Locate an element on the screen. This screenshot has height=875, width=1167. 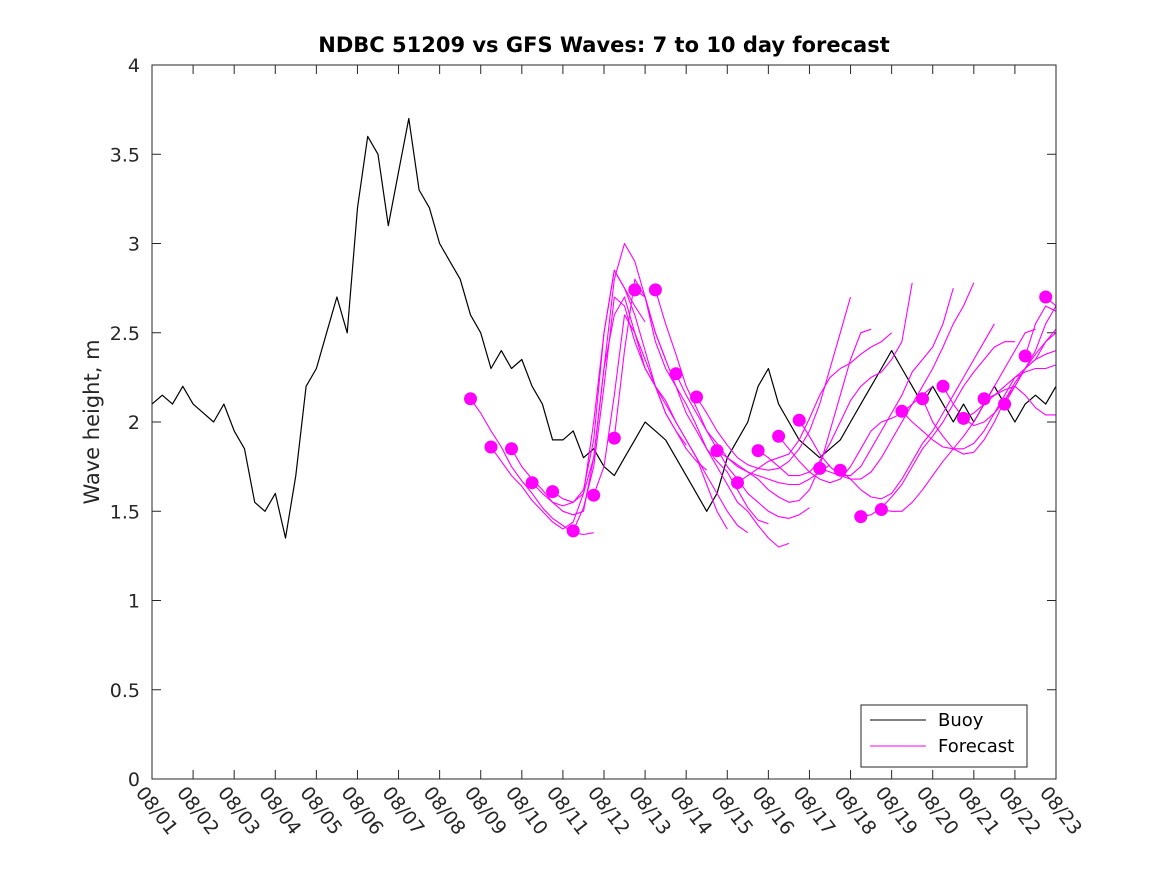
y-tick-label: 4 is located at coordinates (134, 66).